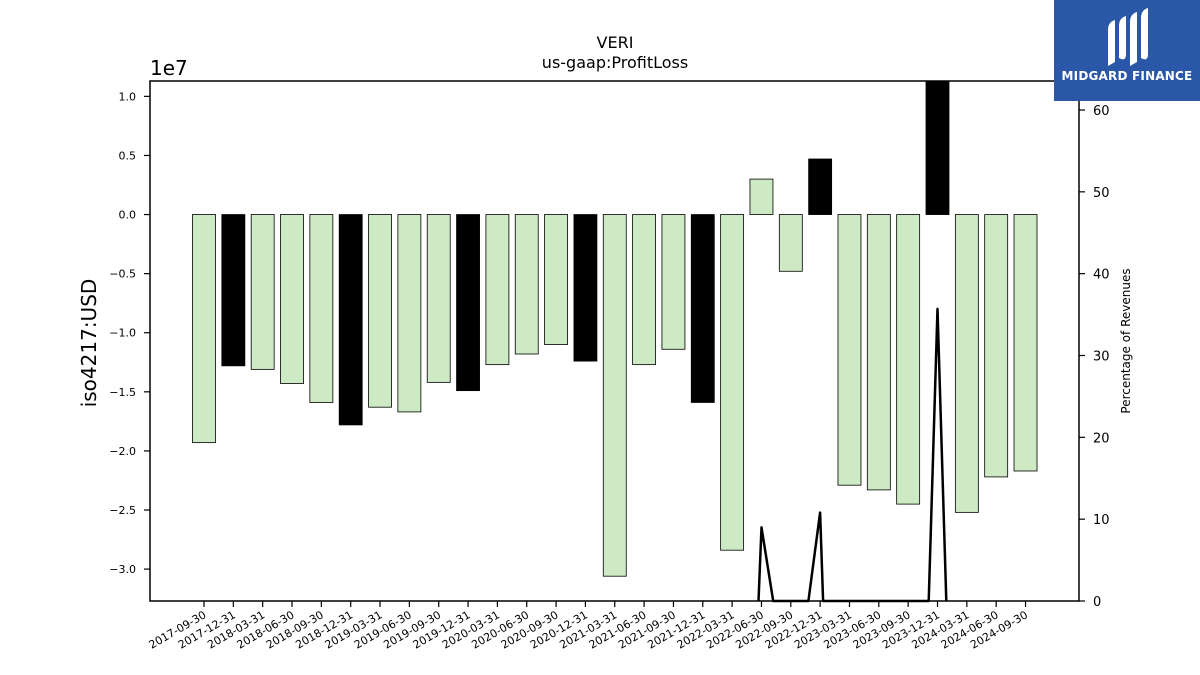 This screenshot has height=675, width=1200. What do you see at coordinates (122, 510) in the screenshot?
I see `y-tick-label: −2.5` at bounding box center [122, 510].